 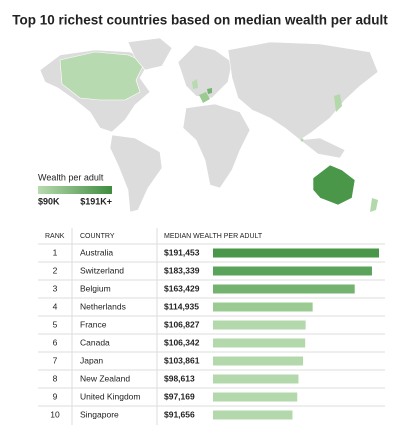 What do you see at coordinates (55, 236) in the screenshot?
I see `column-header: RANK` at bounding box center [55, 236].